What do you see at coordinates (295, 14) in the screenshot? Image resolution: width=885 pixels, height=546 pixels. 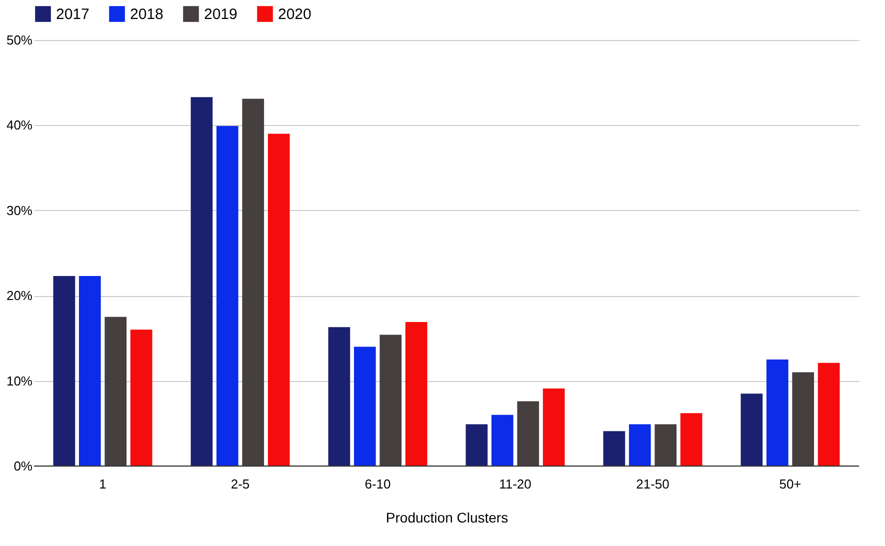 I see `legend-label: 2020` at bounding box center [295, 14].